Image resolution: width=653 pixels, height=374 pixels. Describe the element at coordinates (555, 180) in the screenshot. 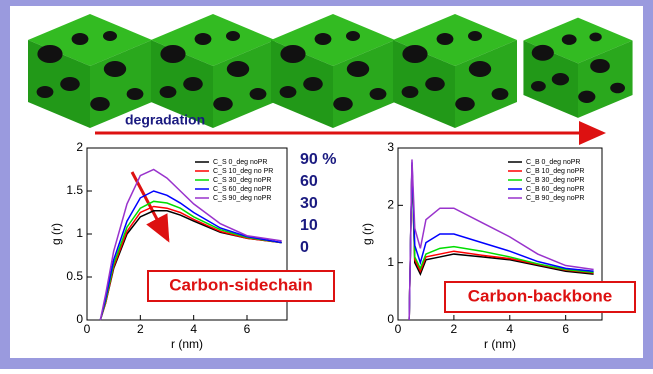

I see `legend-label: C_B 30_deg noPR` at that location.